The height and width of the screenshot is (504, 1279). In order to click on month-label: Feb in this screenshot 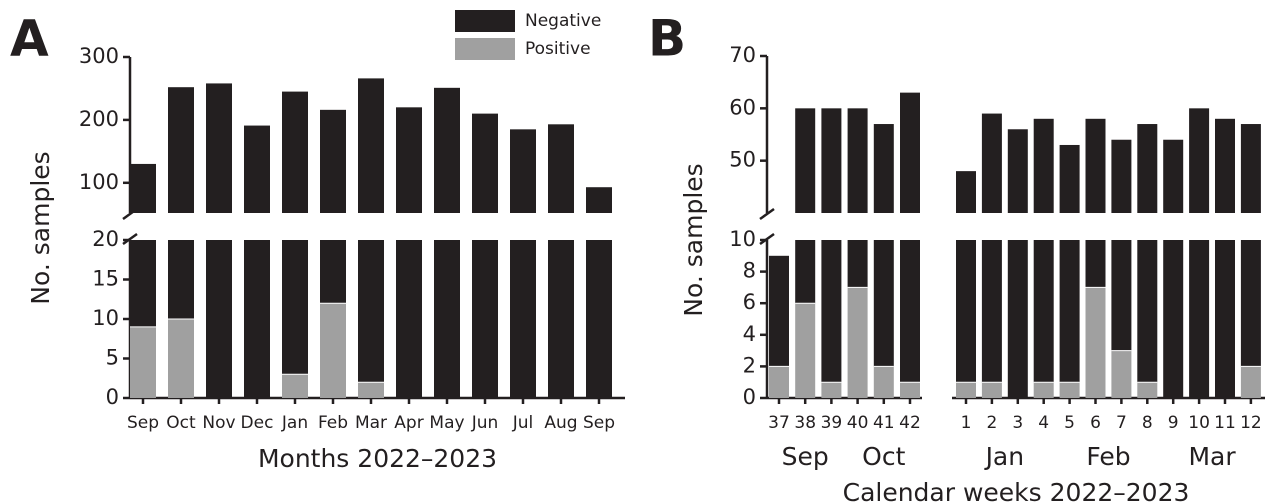, I will do `click(1108, 456)`.